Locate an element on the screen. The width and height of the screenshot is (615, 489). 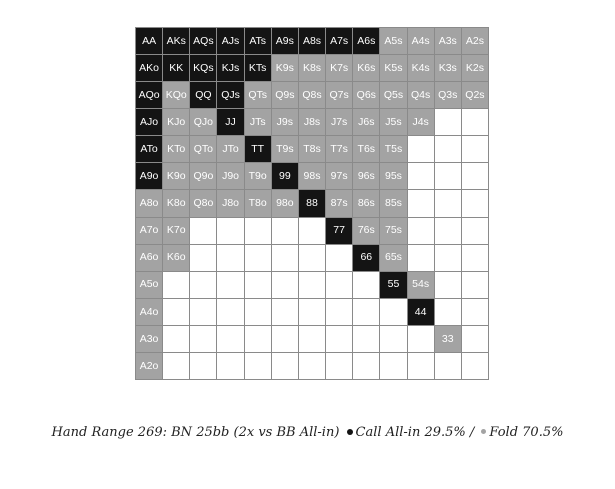
hand-cell-Q6s: Q6s is located at coordinates (366, 95).